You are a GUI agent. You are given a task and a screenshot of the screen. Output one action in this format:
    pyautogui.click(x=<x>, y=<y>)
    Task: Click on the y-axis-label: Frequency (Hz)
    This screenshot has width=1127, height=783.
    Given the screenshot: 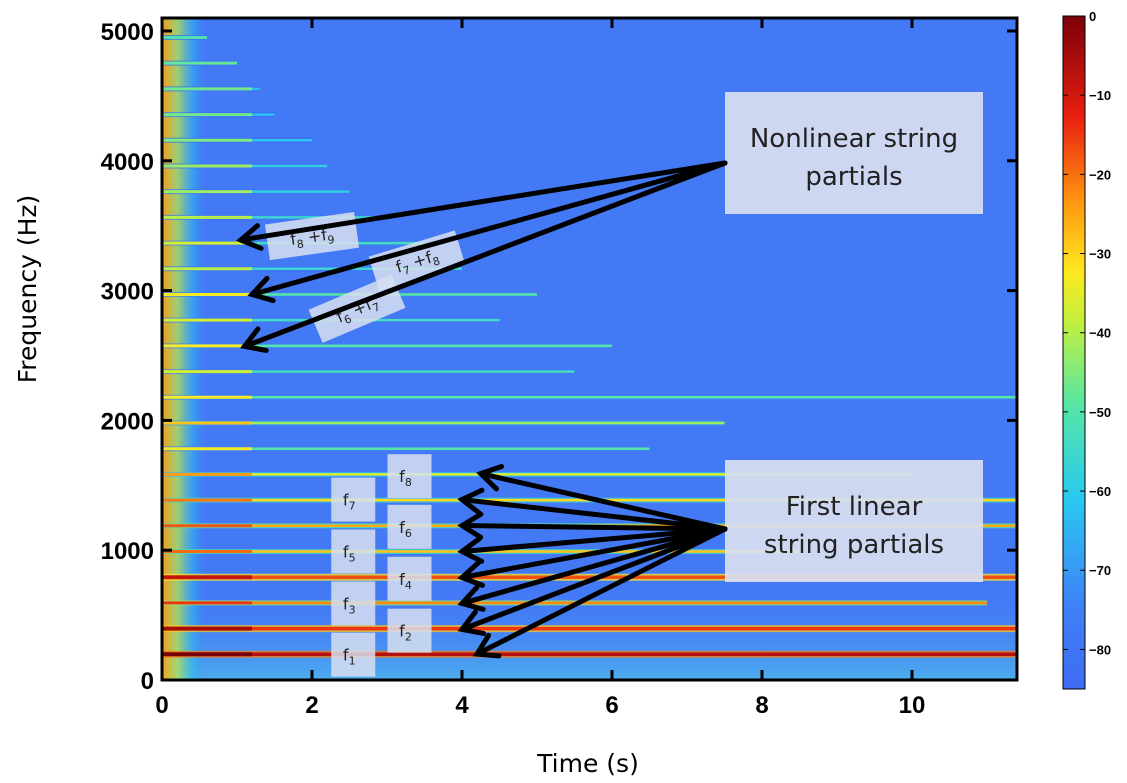 What is the action you would take?
    pyautogui.click(x=27, y=289)
    